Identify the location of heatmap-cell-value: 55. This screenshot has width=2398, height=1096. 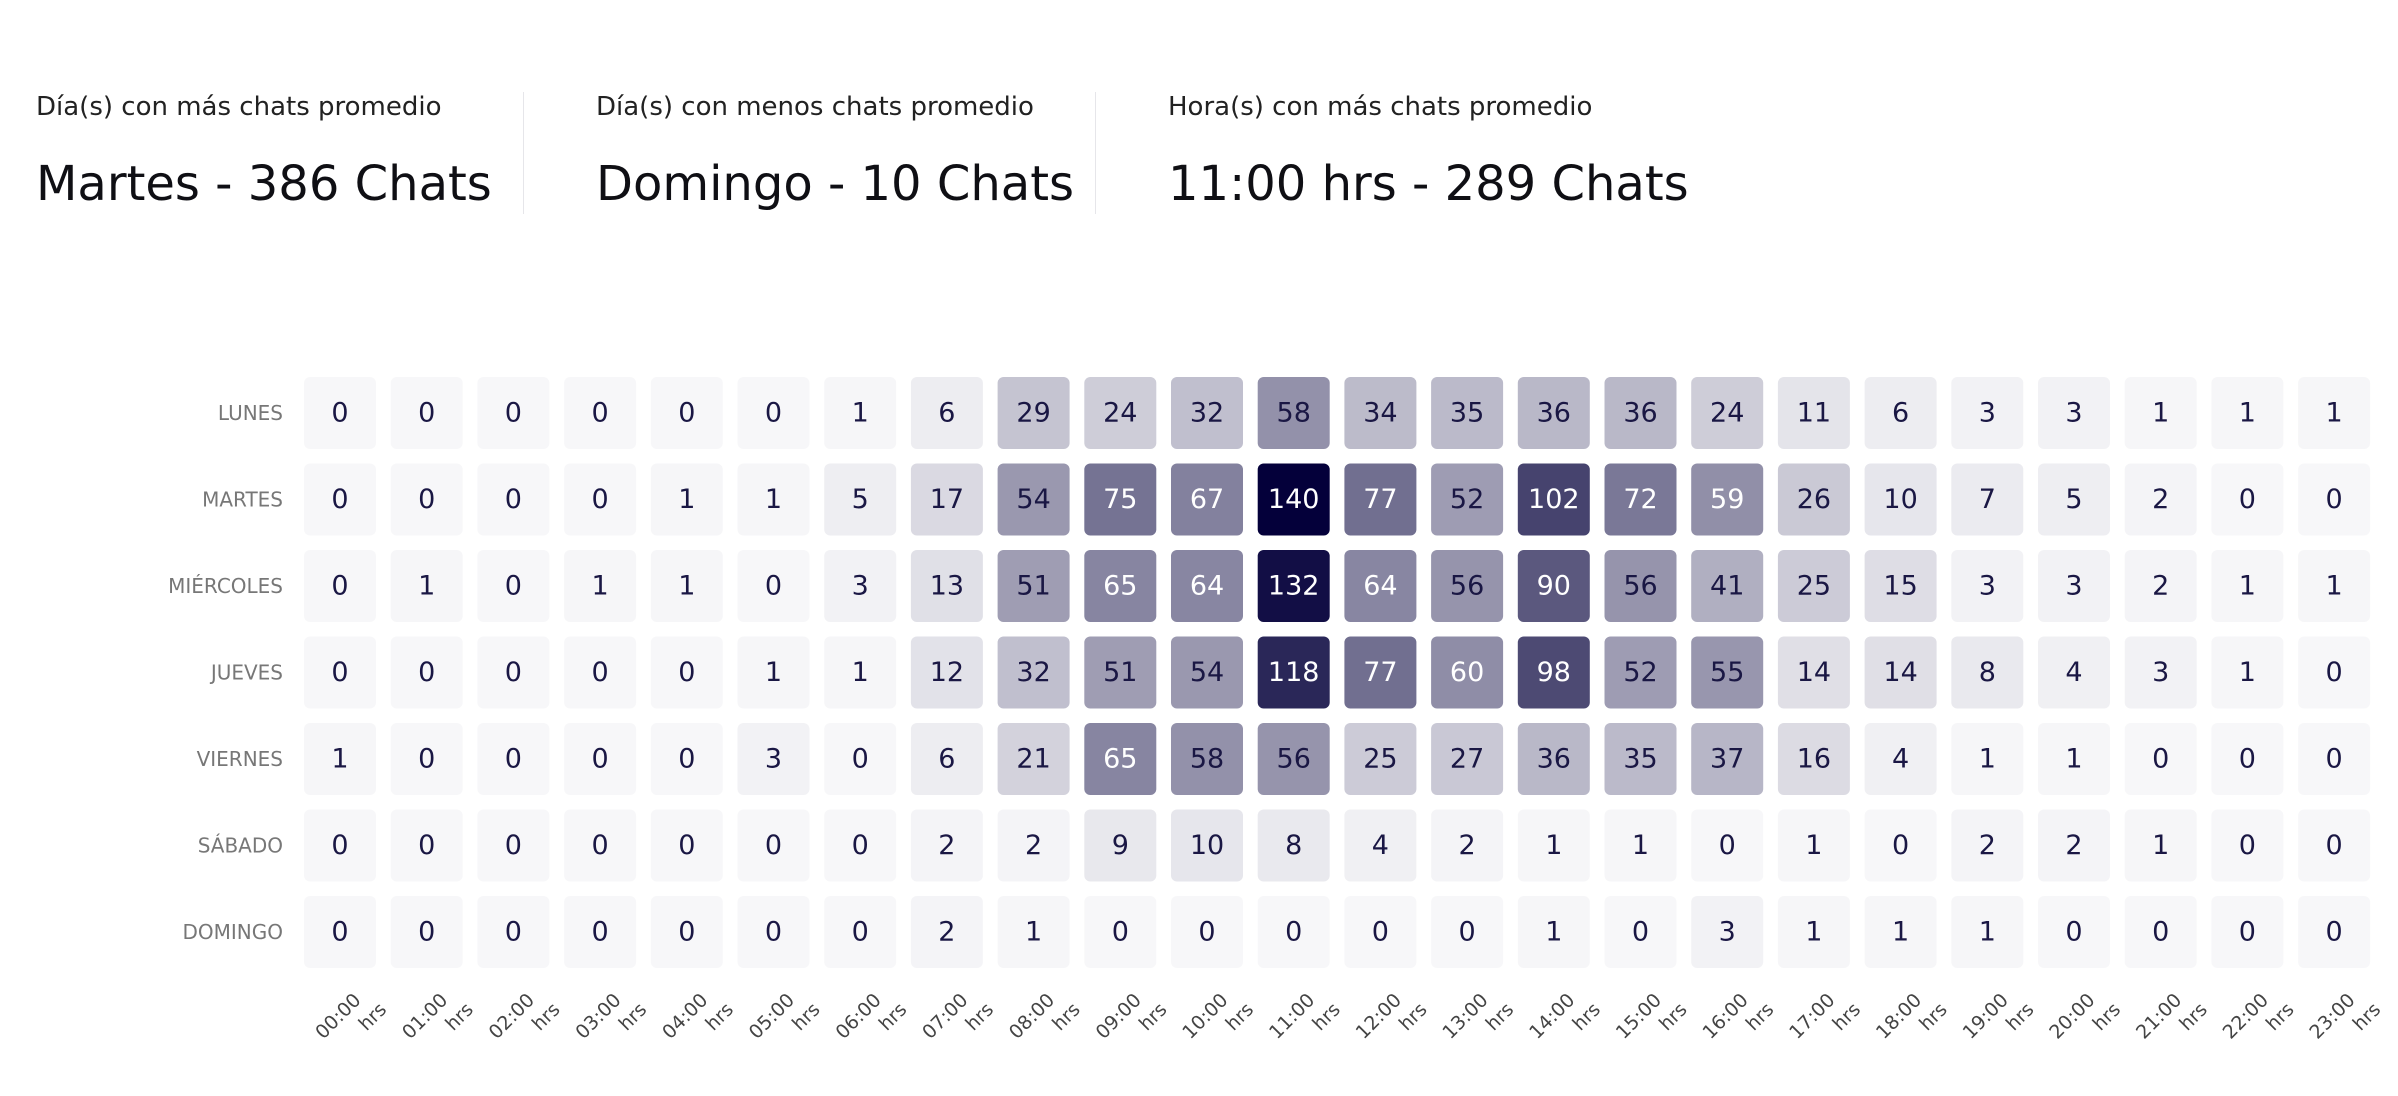
(1727, 672).